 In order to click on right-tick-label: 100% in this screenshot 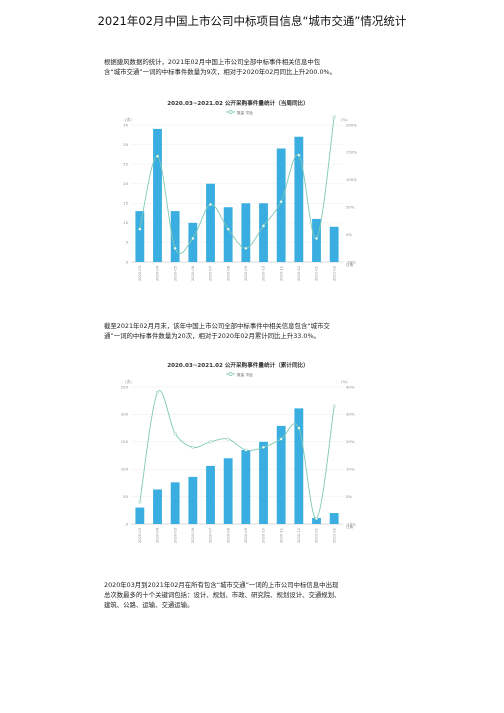, I will do `click(351, 179)`.